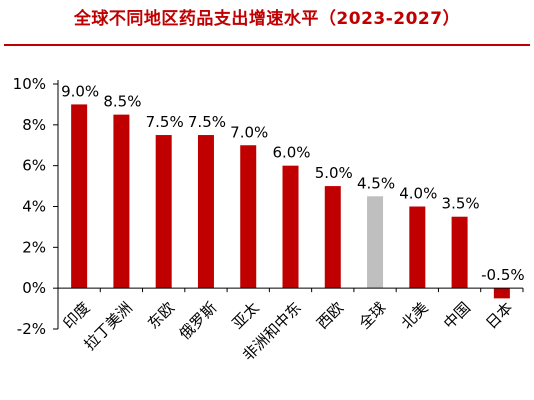  What do you see at coordinates (334, 173) in the screenshot?
I see `data-label-6: 5.0%` at bounding box center [334, 173].